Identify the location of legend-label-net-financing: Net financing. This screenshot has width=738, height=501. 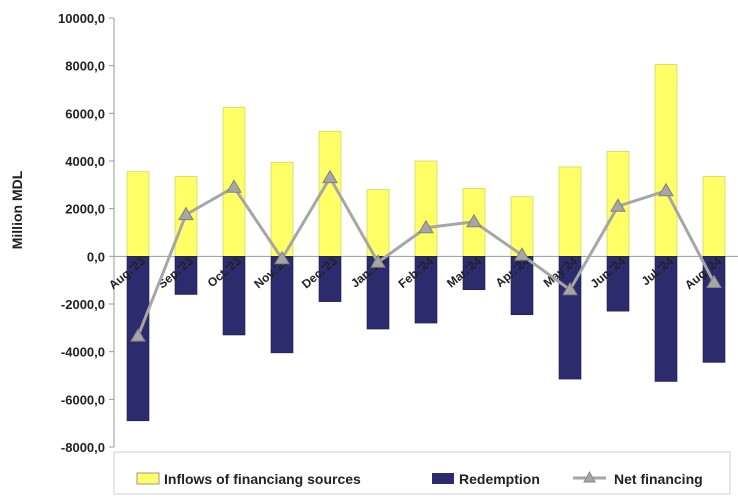
(658, 479).